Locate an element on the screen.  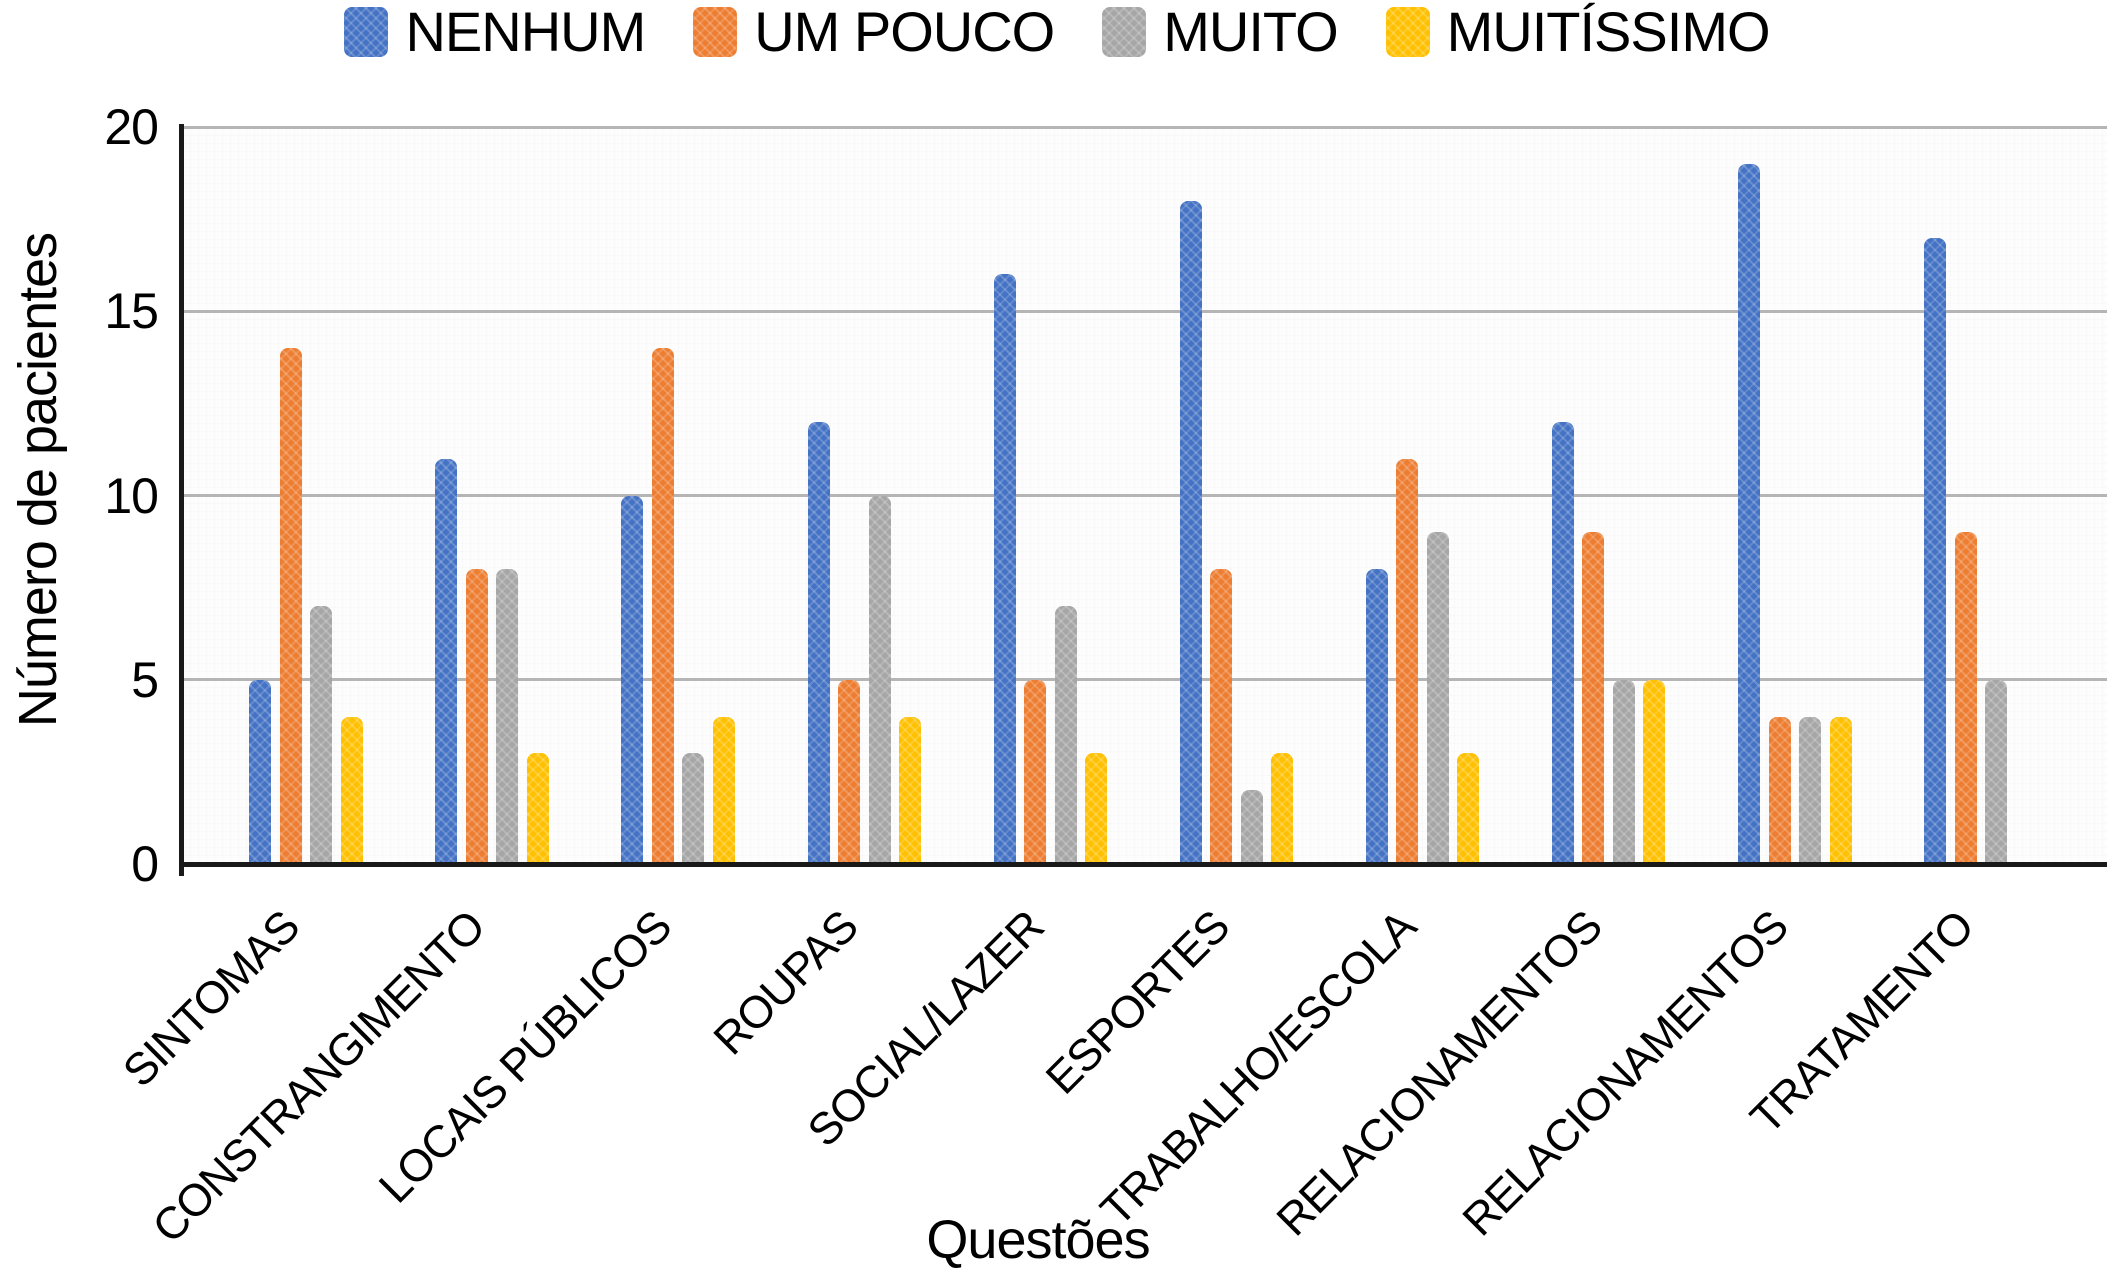
y-tick-label: 15 is located at coordinates (131, 311).